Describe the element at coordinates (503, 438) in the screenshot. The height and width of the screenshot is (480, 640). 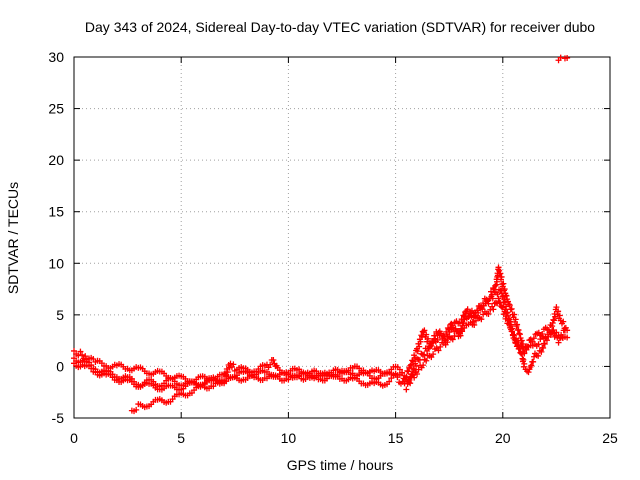
I see `x-tick-label: 20` at that location.